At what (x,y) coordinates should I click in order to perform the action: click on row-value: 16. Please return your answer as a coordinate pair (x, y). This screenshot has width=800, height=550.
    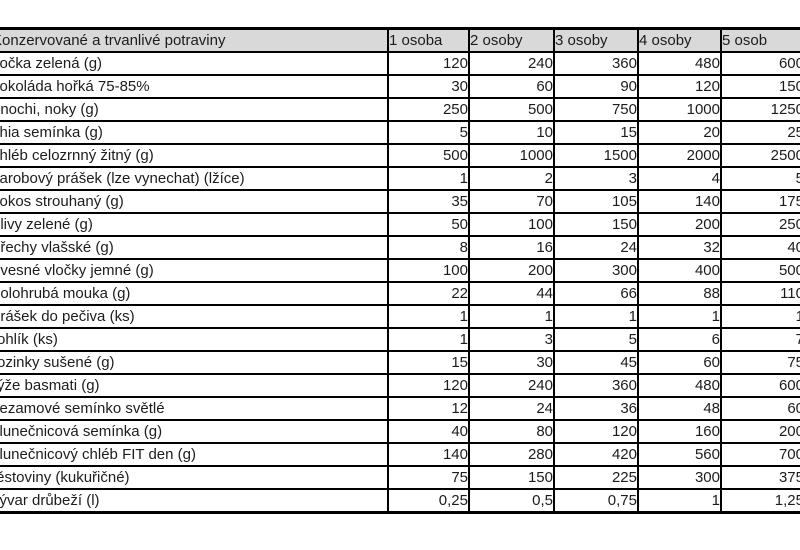
    Looking at the image, I should click on (511, 247).